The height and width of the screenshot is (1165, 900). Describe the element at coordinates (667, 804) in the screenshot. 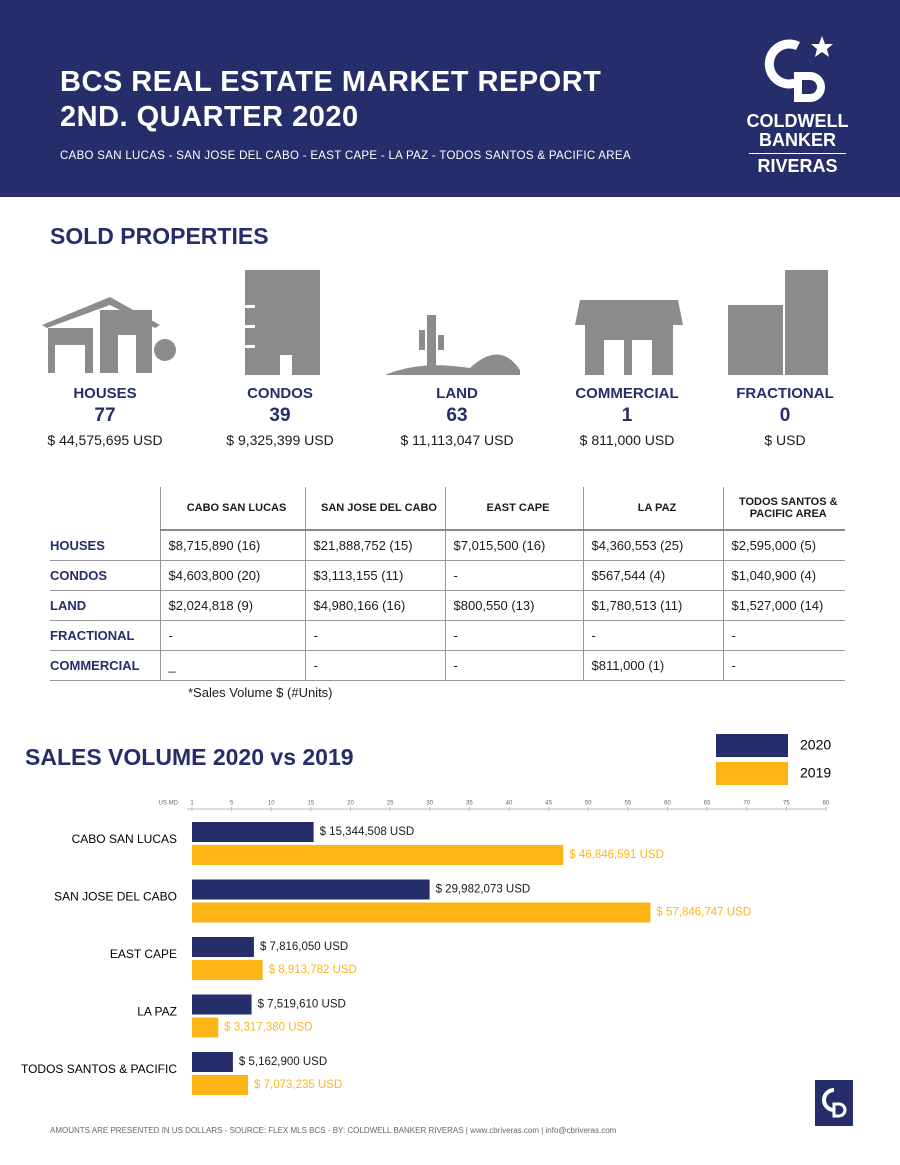

I see `x-tick-label: 60` at that location.